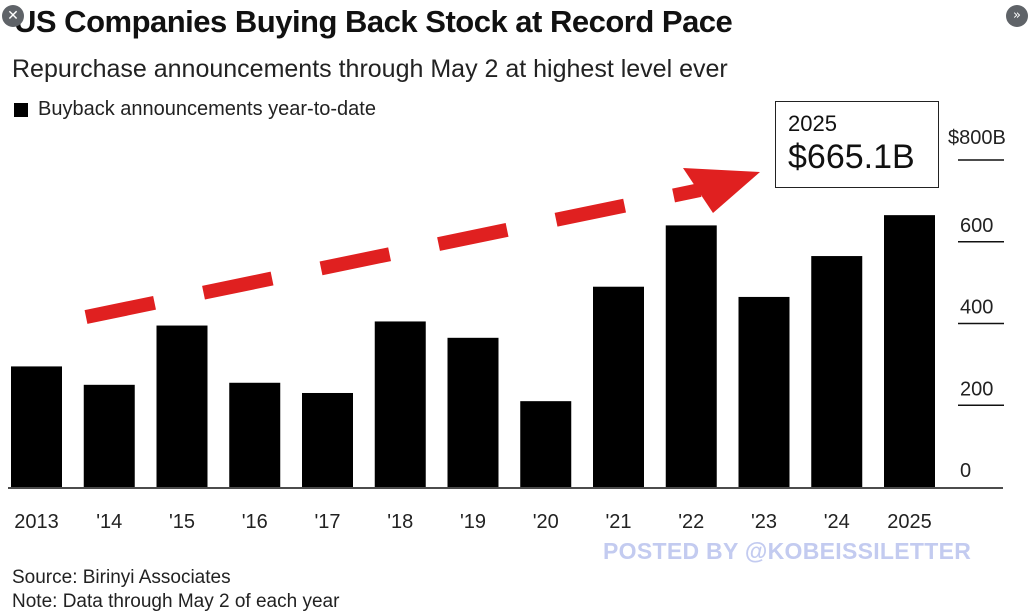  I want to click on source-note: Source: Birinyi Associates, so click(121, 577).